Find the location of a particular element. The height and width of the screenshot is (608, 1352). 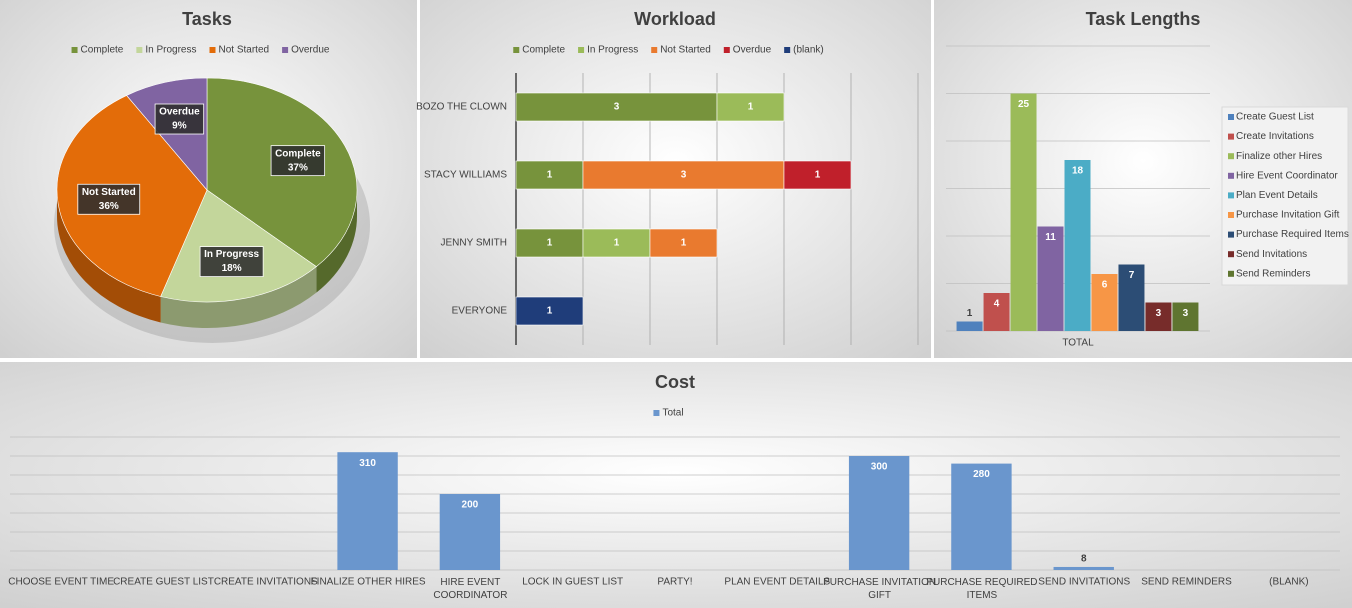

x-tick-label: FINALIZE OTHER HIRES is located at coordinates (368, 582).